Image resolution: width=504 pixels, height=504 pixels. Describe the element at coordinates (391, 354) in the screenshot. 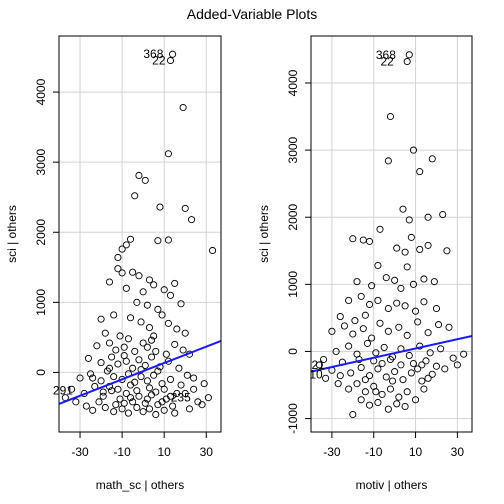

I see `fit-line` at that location.